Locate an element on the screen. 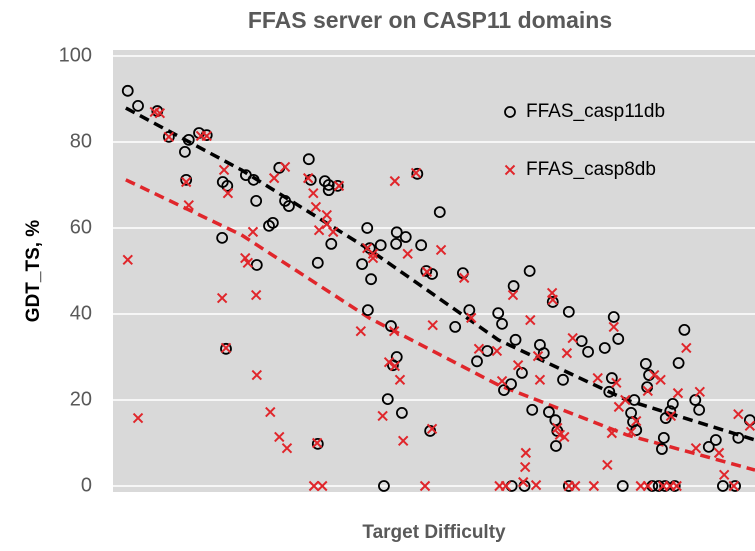 This screenshot has width=755, height=551. y-tick-label: 80 is located at coordinates (81, 141).